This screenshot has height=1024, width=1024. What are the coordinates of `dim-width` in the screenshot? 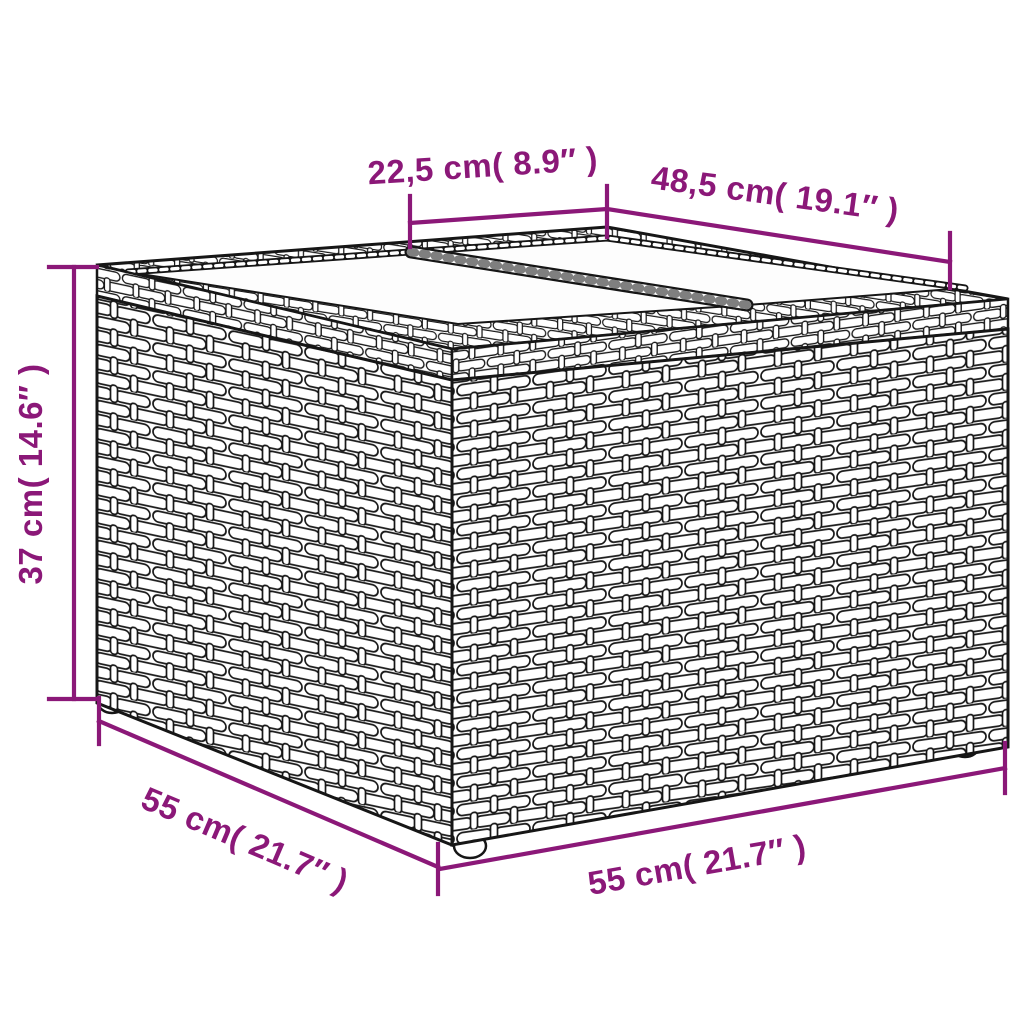 It's located at (722, 806).